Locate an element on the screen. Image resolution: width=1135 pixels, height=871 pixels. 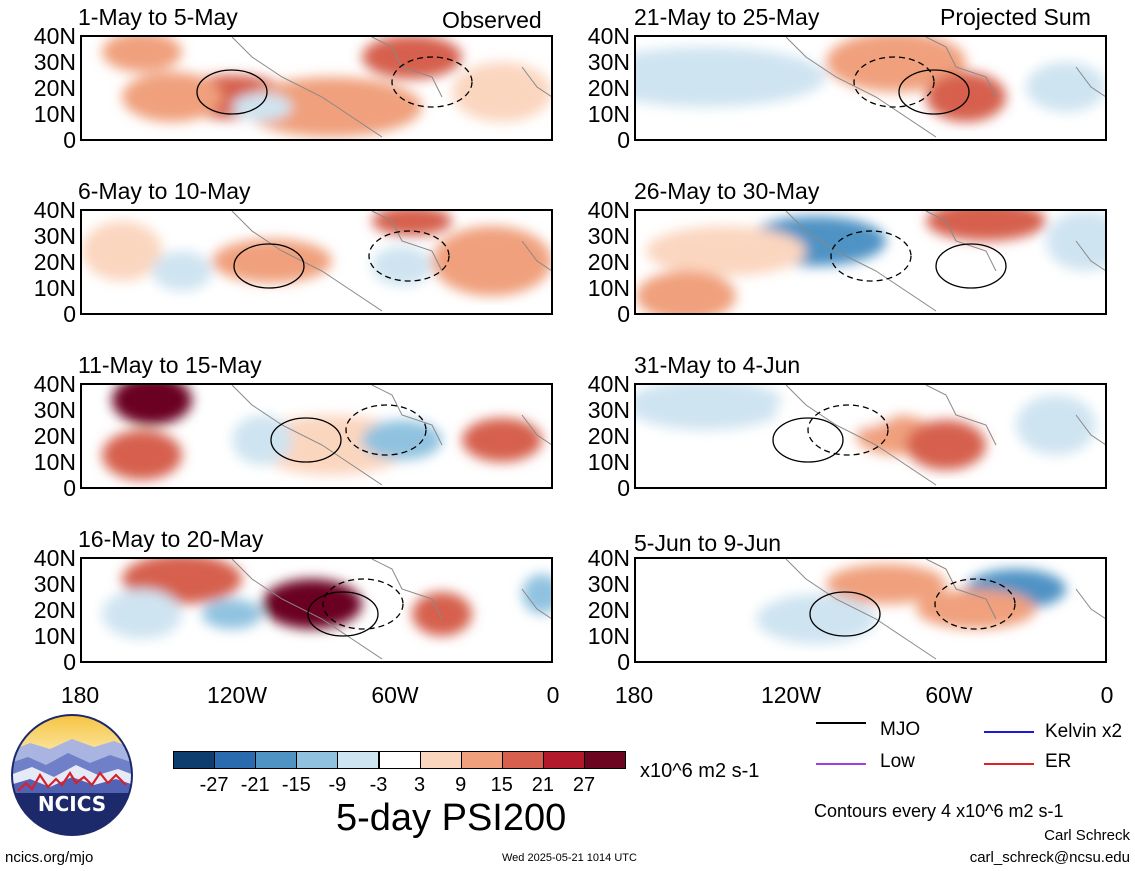
panel-title-6: 26-May to 30-May is located at coordinates (727, 191).